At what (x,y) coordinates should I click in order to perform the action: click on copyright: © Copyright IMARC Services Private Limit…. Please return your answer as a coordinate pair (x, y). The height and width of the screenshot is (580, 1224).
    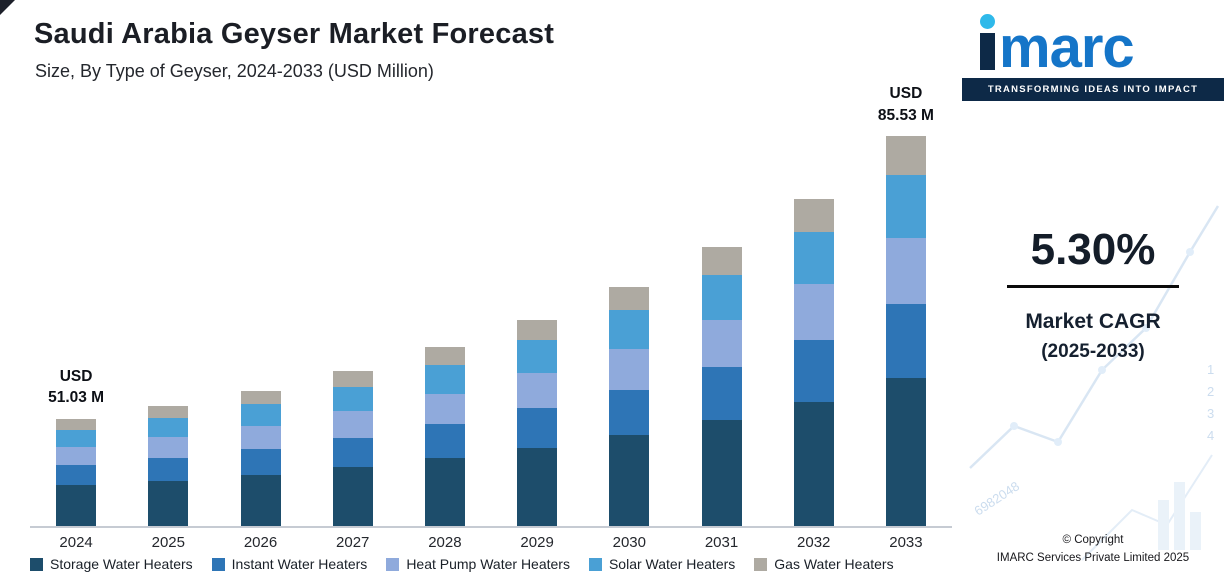
    Looking at the image, I should click on (1093, 550).